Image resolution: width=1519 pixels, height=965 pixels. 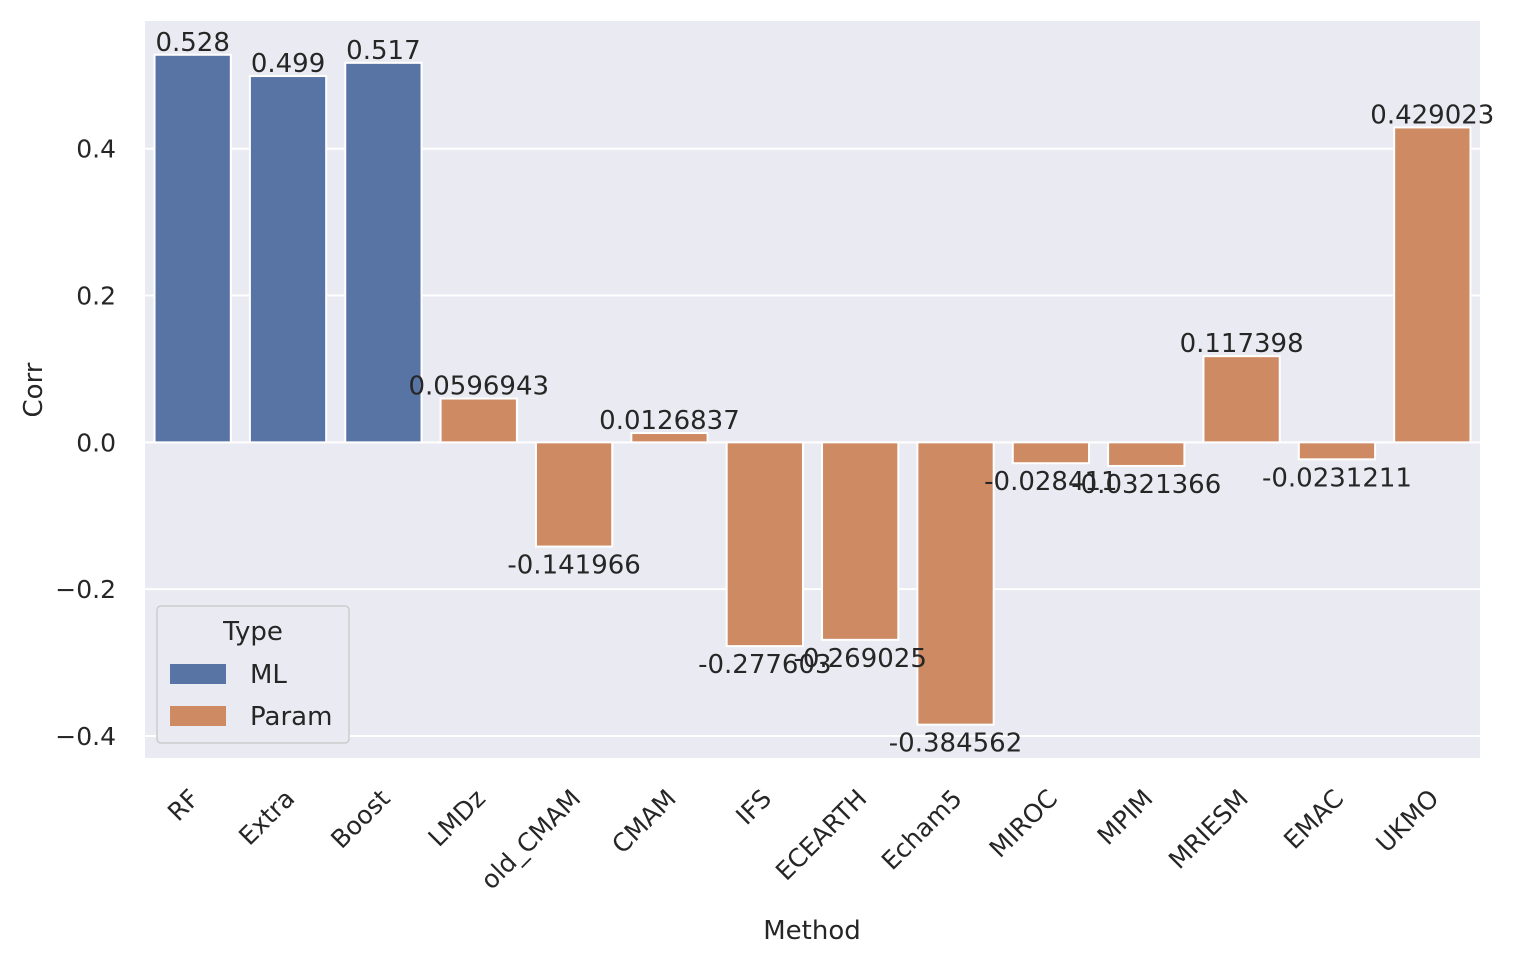 I want to click on bar-cmam, so click(x=669, y=438).